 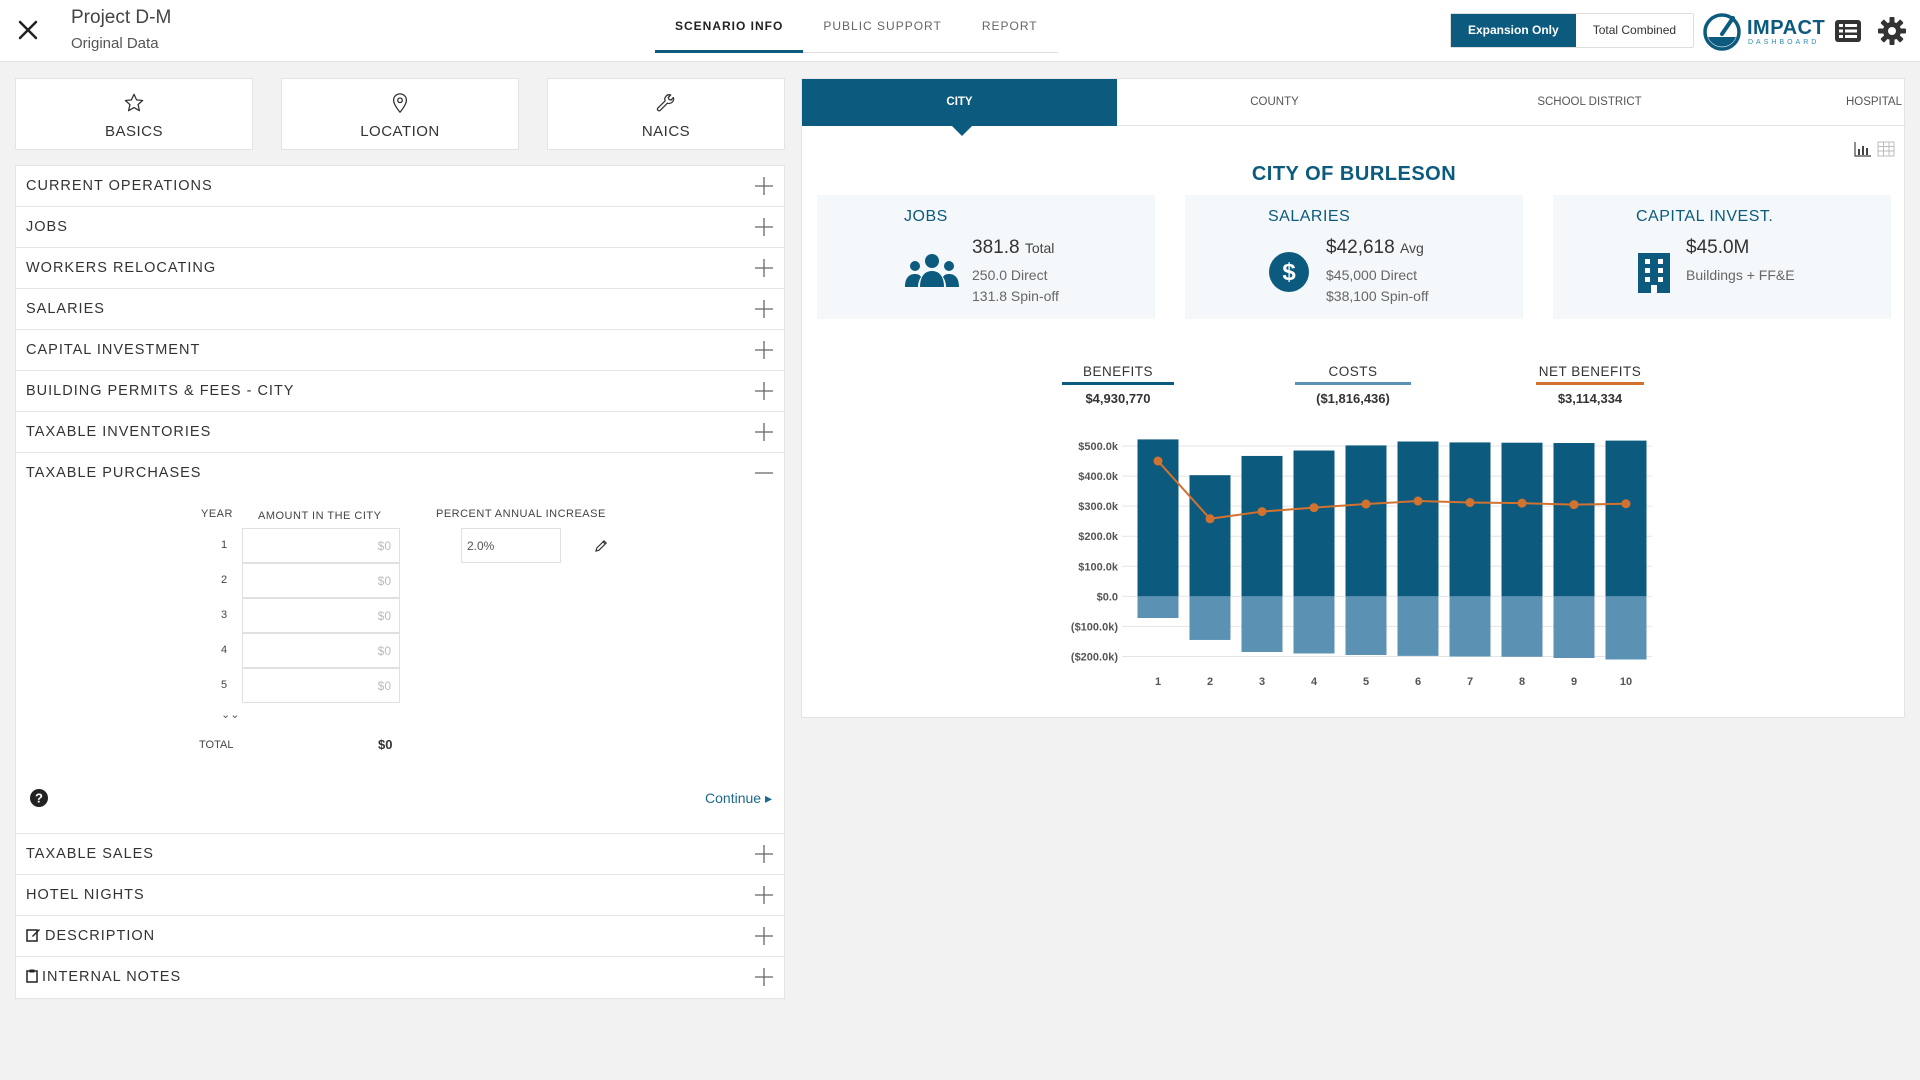 I want to click on section-hotel-nights: HOTEL NIGHTS, so click(x=400, y=895).